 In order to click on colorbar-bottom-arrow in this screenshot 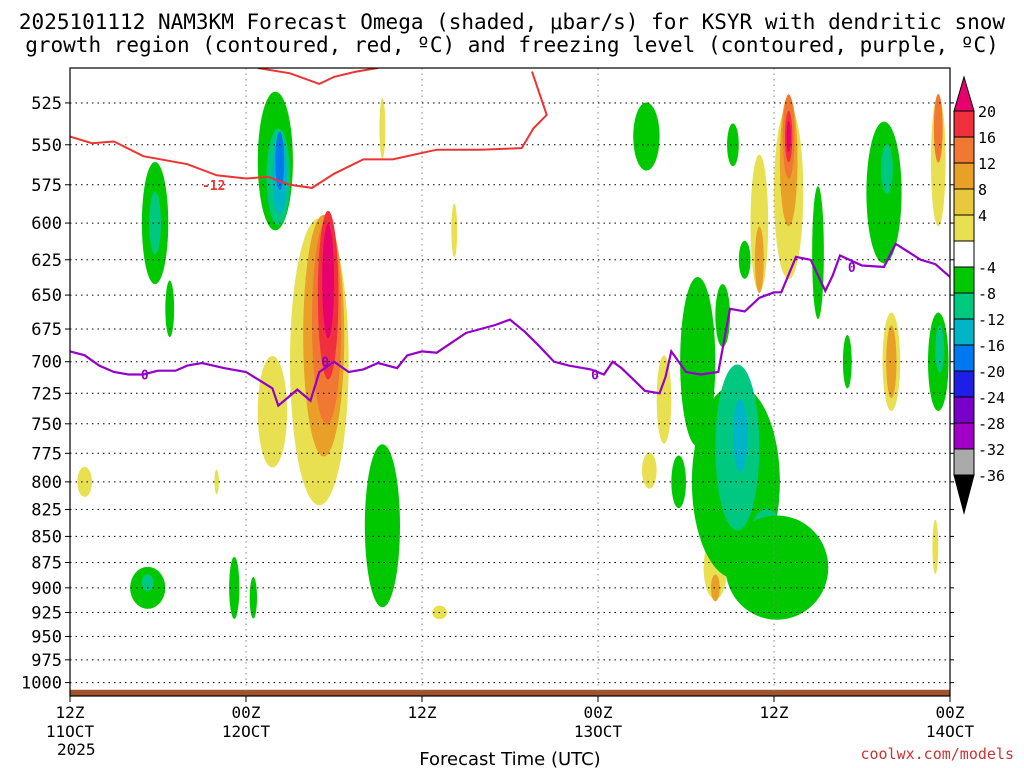, I will do `click(964, 494)`.